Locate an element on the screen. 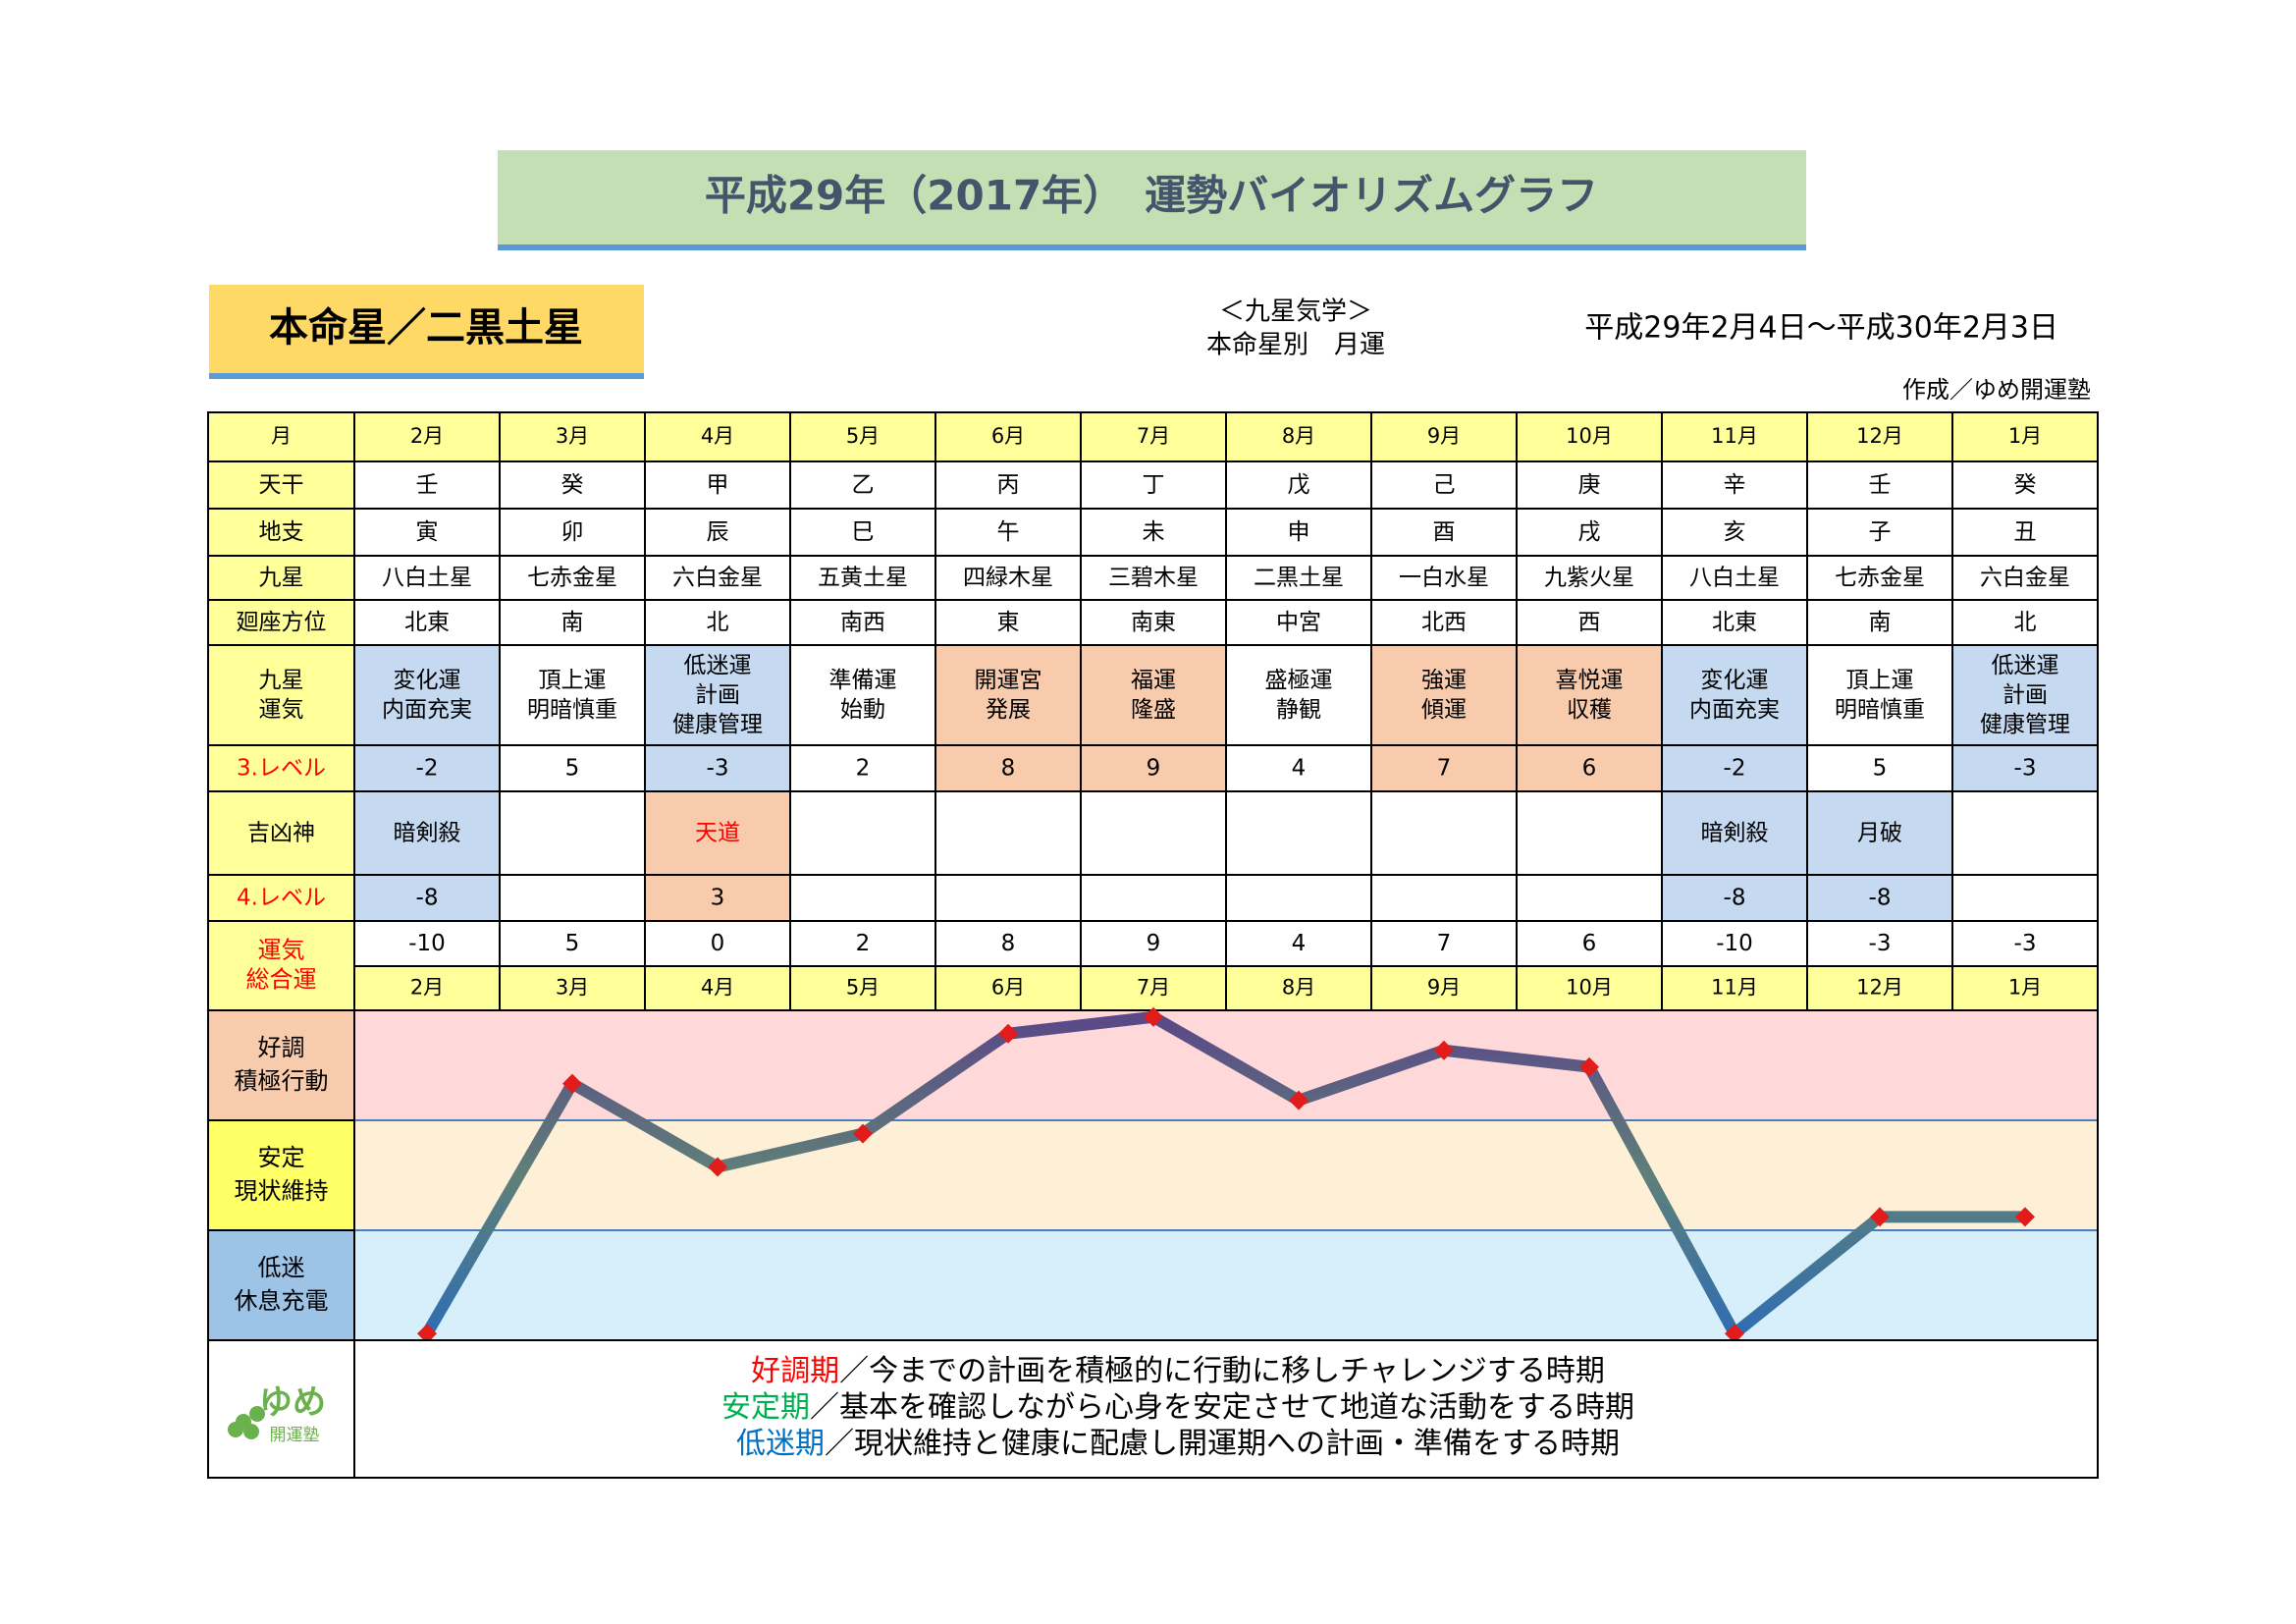 The height and width of the screenshot is (1624, 2296). table-value: 南西 is located at coordinates (863, 622).